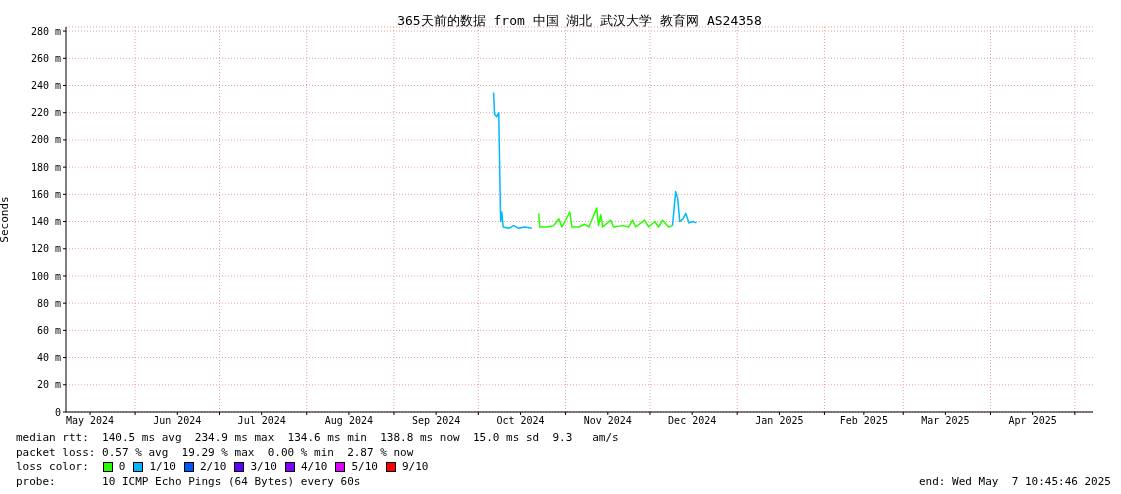  I want to click on legend-label: 0, so click(122, 467).